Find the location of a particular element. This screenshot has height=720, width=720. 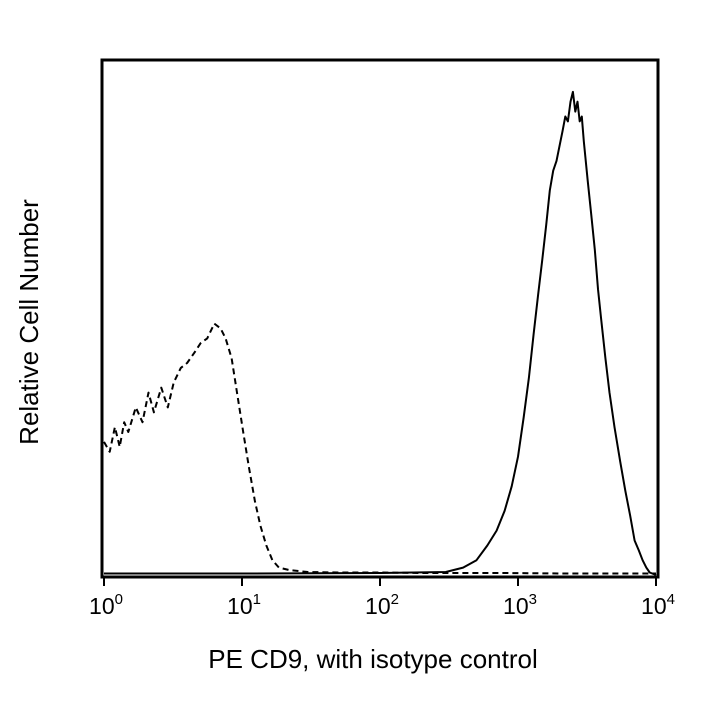

x-tick-label-exponent: 3 is located at coordinates (533, 599).